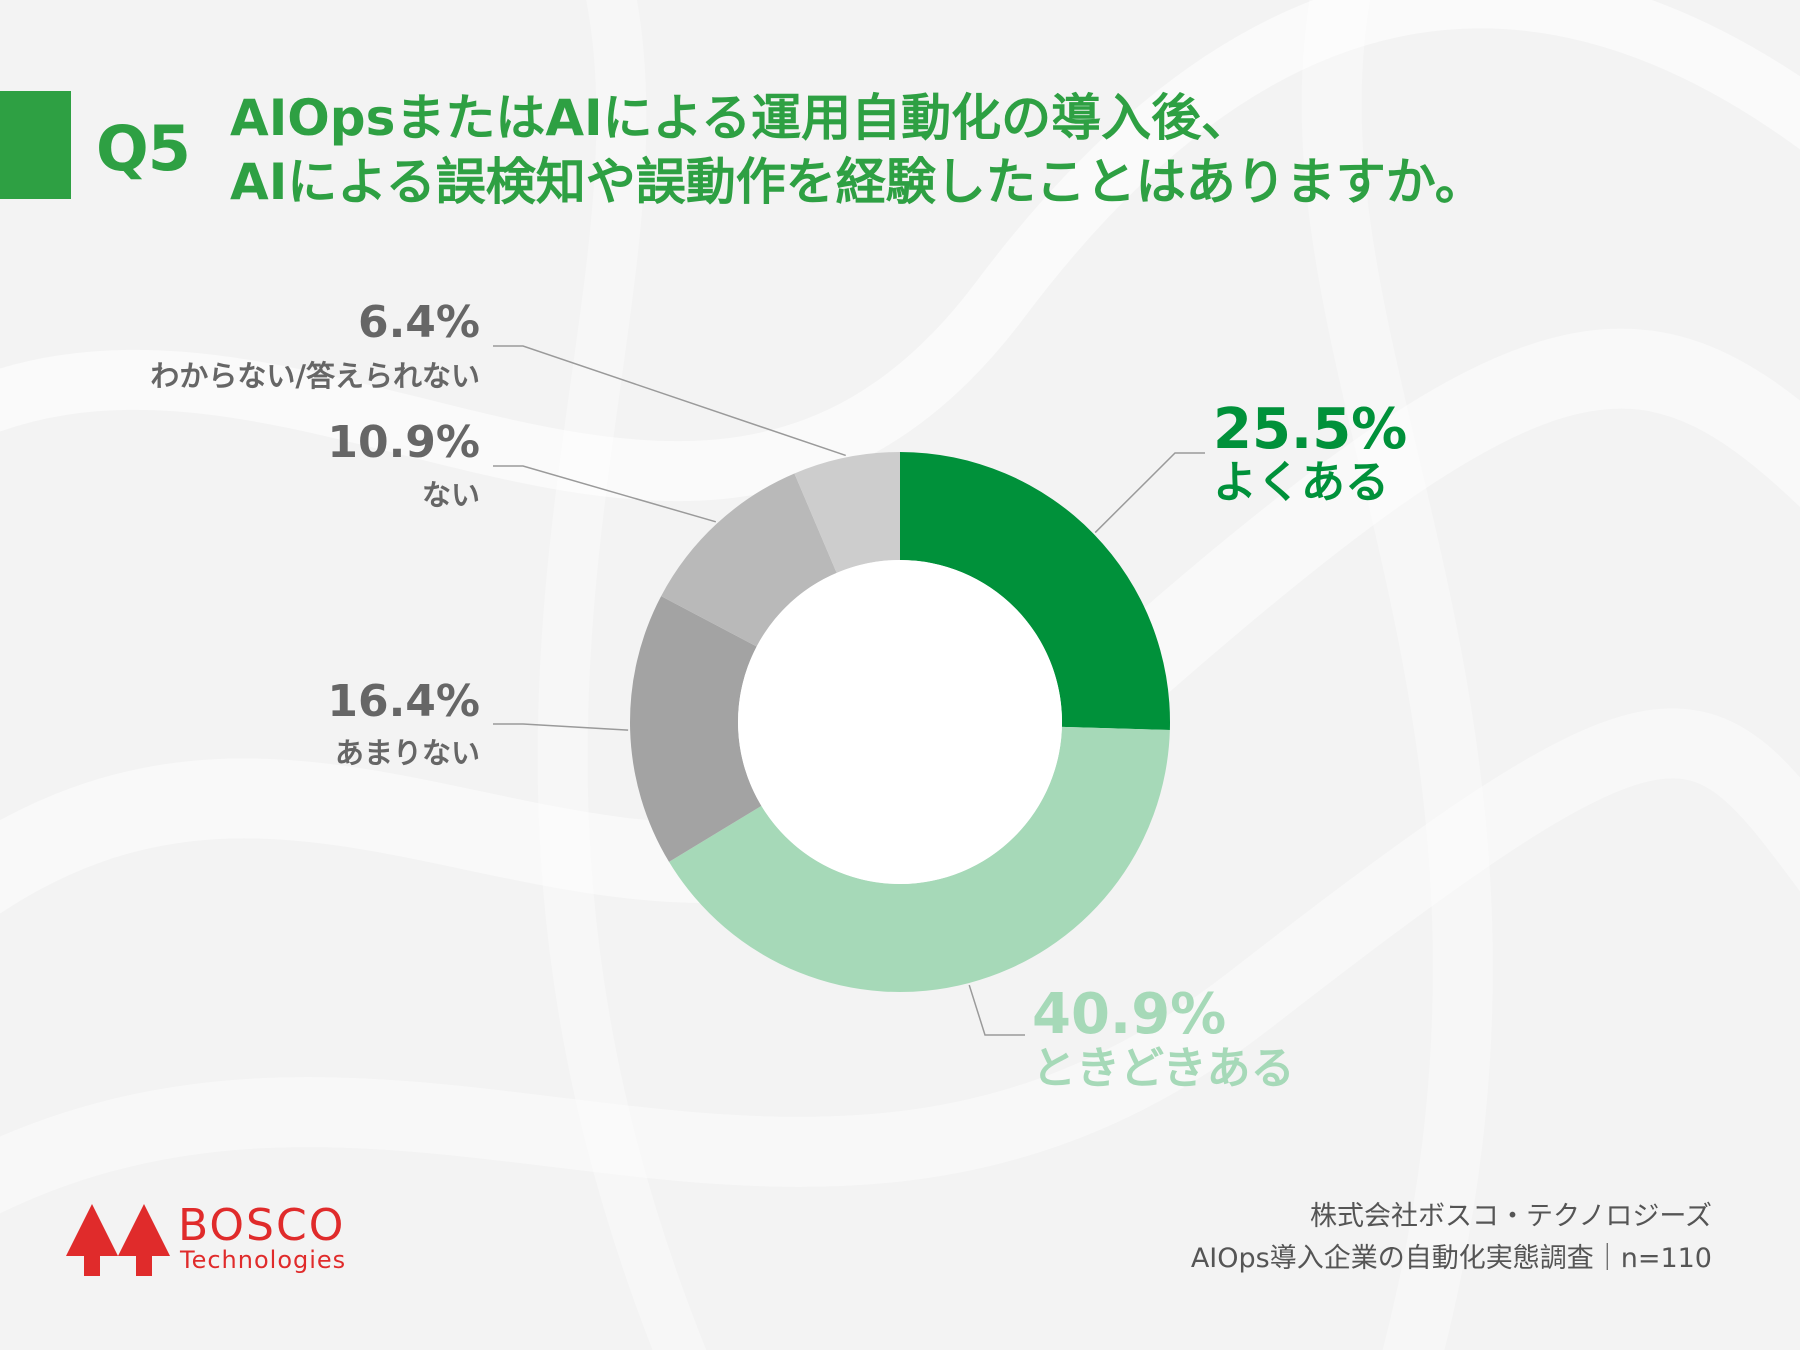 This screenshot has height=1350, width=1800. Describe the element at coordinates (857, 182) in the screenshot. I see `question-title-line-2: AIによる誤検知や誤動作を経験したことはありますか。` at that location.